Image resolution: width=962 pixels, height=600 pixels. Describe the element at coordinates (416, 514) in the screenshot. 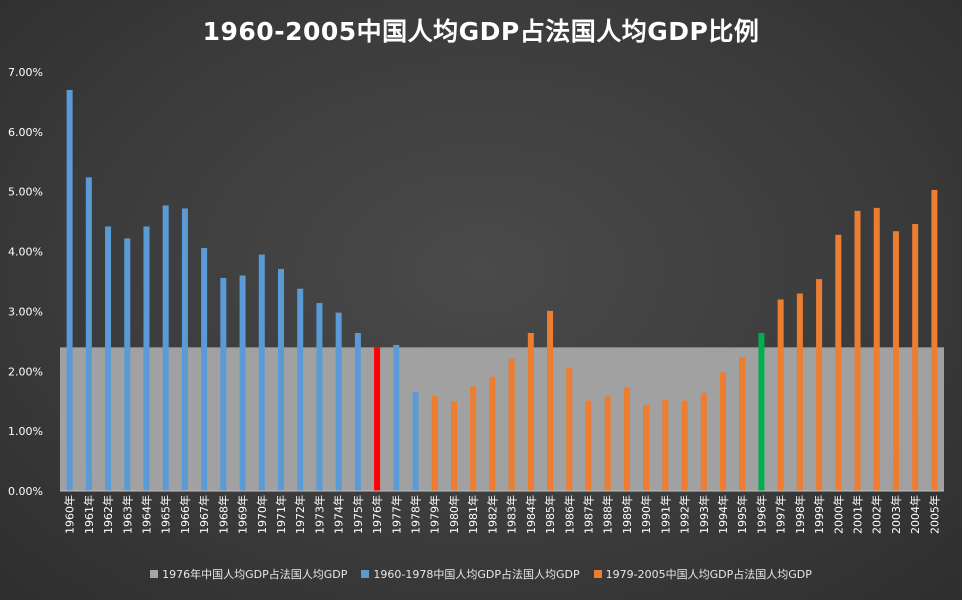

I see `x-tick-label: 1978年` at that location.